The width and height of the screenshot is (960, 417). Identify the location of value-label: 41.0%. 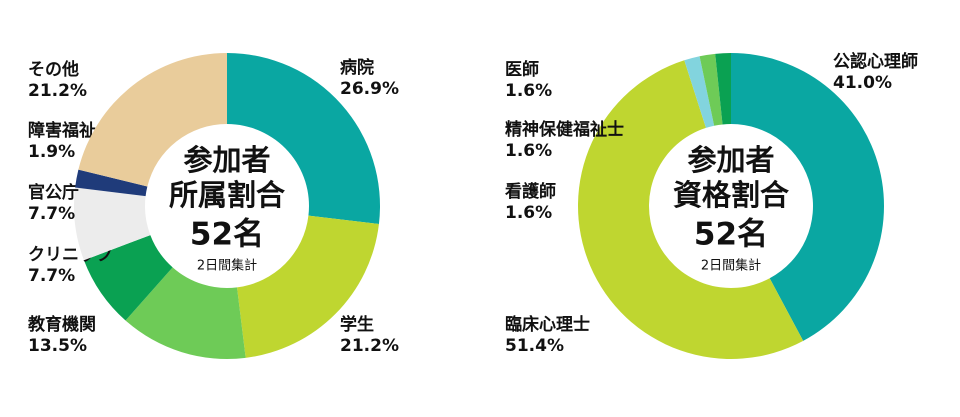
(862, 83).